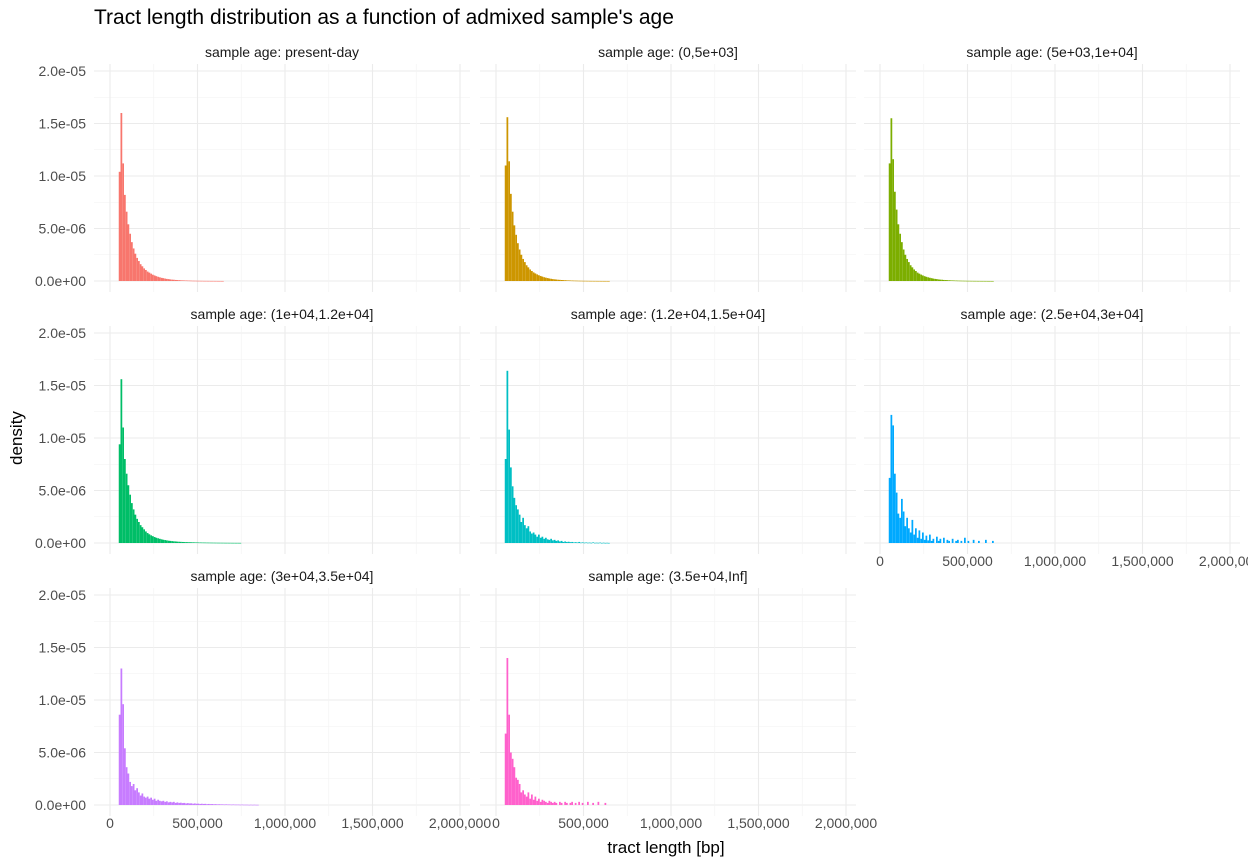  What do you see at coordinates (880, 561) in the screenshot?
I see `x-tick-label: 0` at bounding box center [880, 561].